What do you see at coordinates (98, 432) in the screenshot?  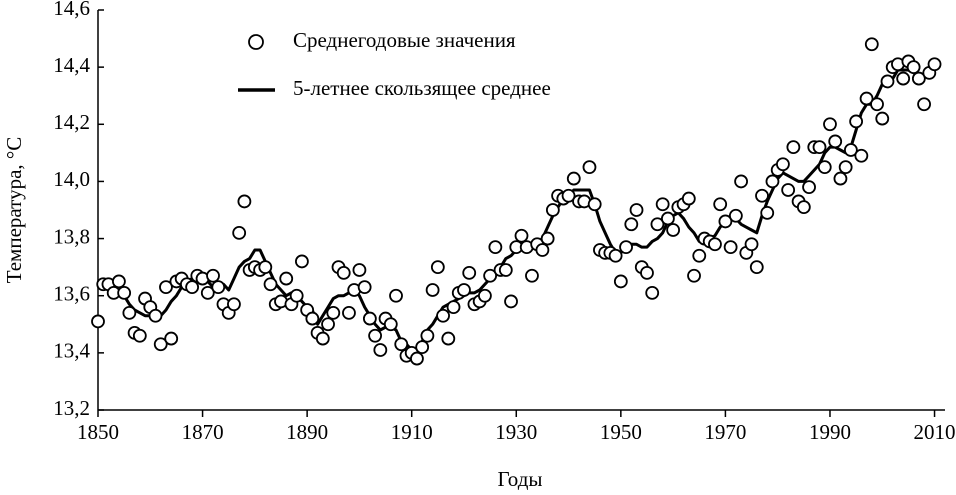 I see `x-tick-label: 1850` at bounding box center [98, 432].